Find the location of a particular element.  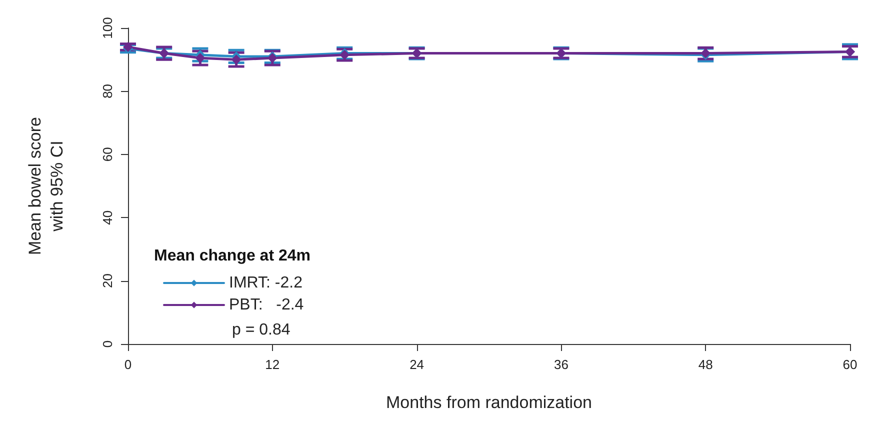

y-tick-label: 100 is located at coordinates (107, 28).